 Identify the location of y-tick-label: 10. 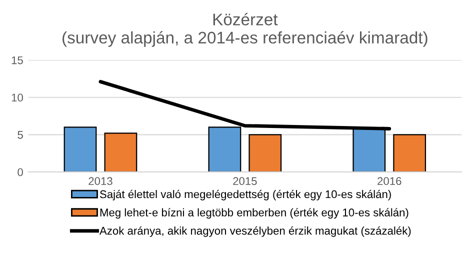
(17, 98).